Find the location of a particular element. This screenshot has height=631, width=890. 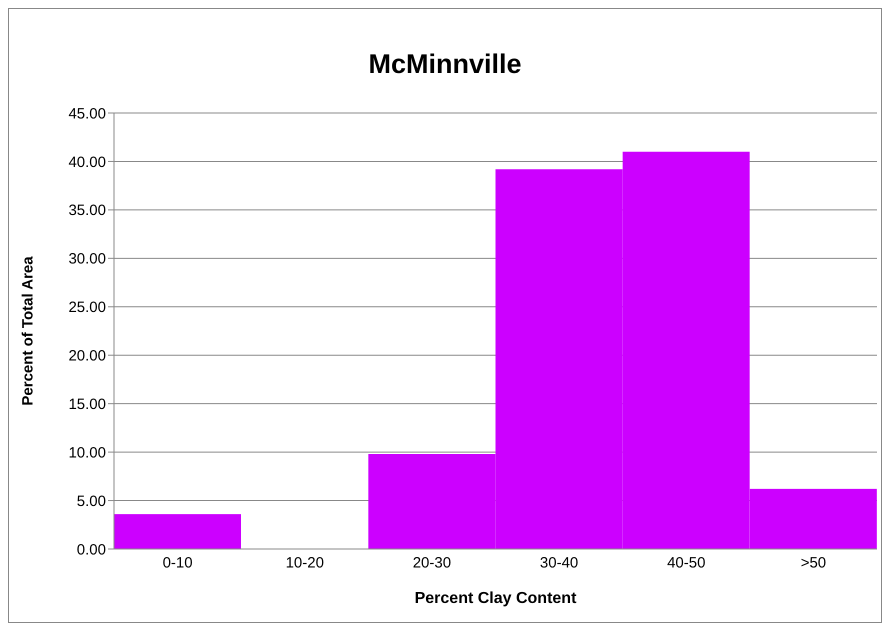

x-tick-label: 20-30 is located at coordinates (432, 563).